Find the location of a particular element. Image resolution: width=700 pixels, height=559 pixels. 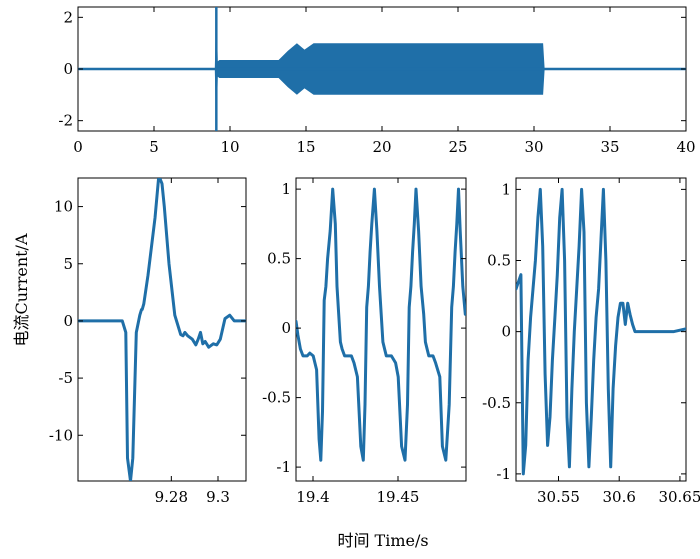

x-tick-label: 0 is located at coordinates (78, 147).